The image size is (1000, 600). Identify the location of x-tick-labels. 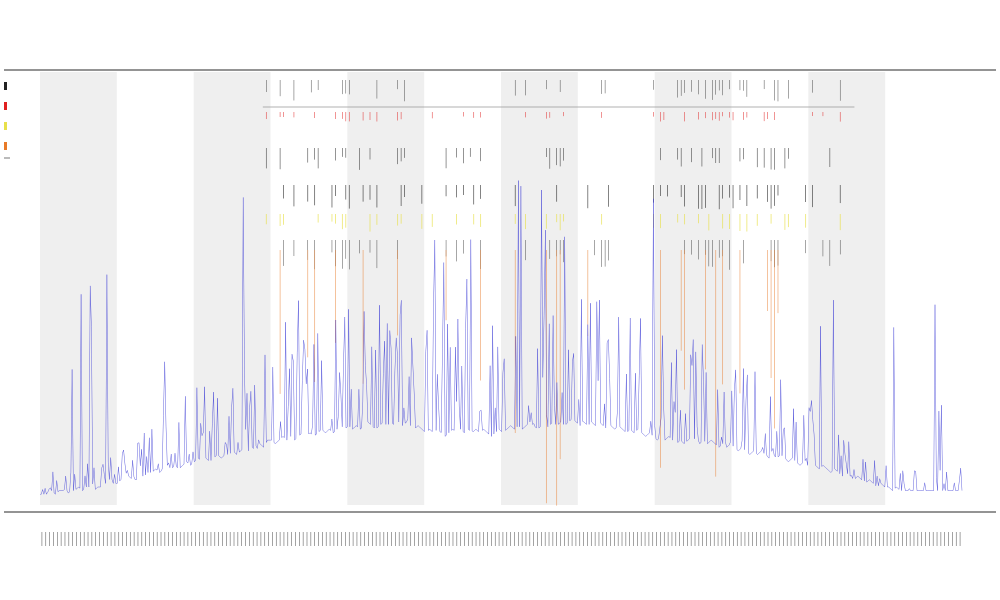
(501, 539).